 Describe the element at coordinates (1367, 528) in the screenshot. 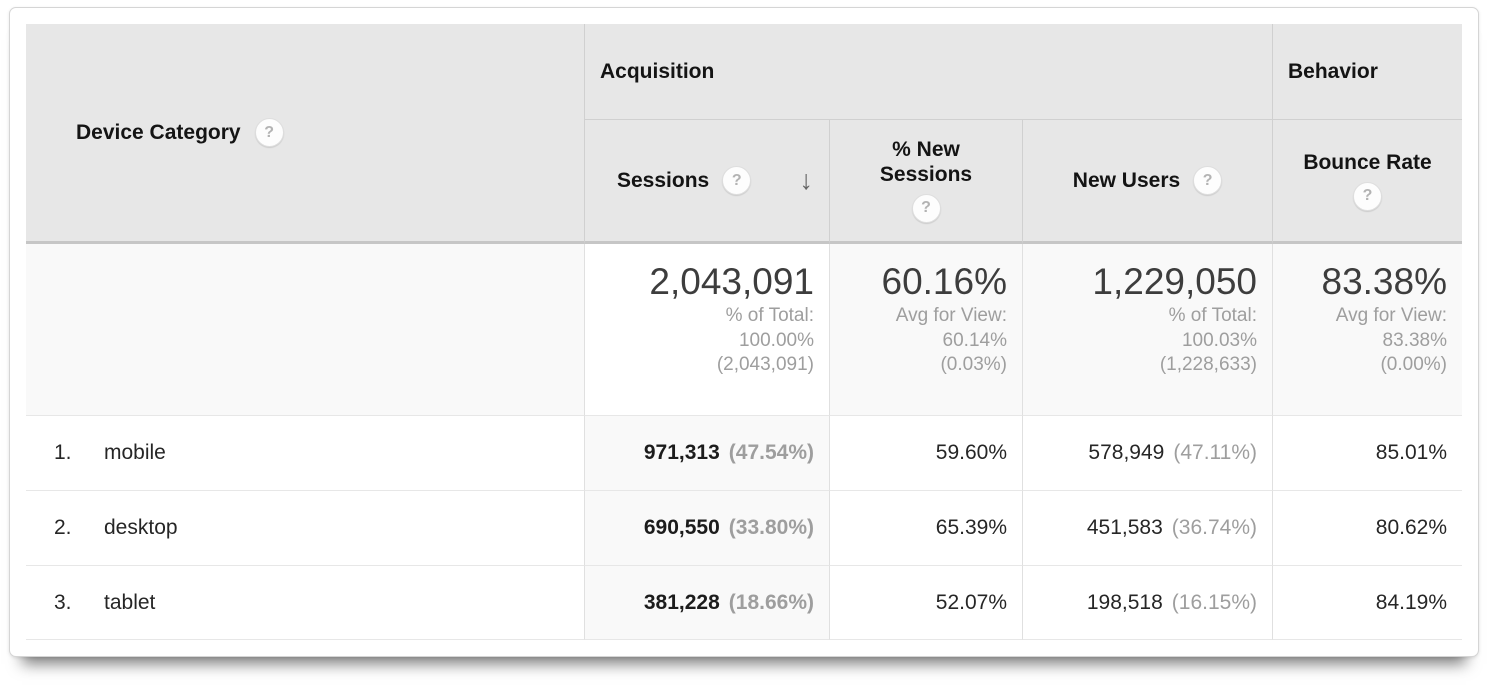

I see `bounce-rate-cell: 80.62%` at that location.